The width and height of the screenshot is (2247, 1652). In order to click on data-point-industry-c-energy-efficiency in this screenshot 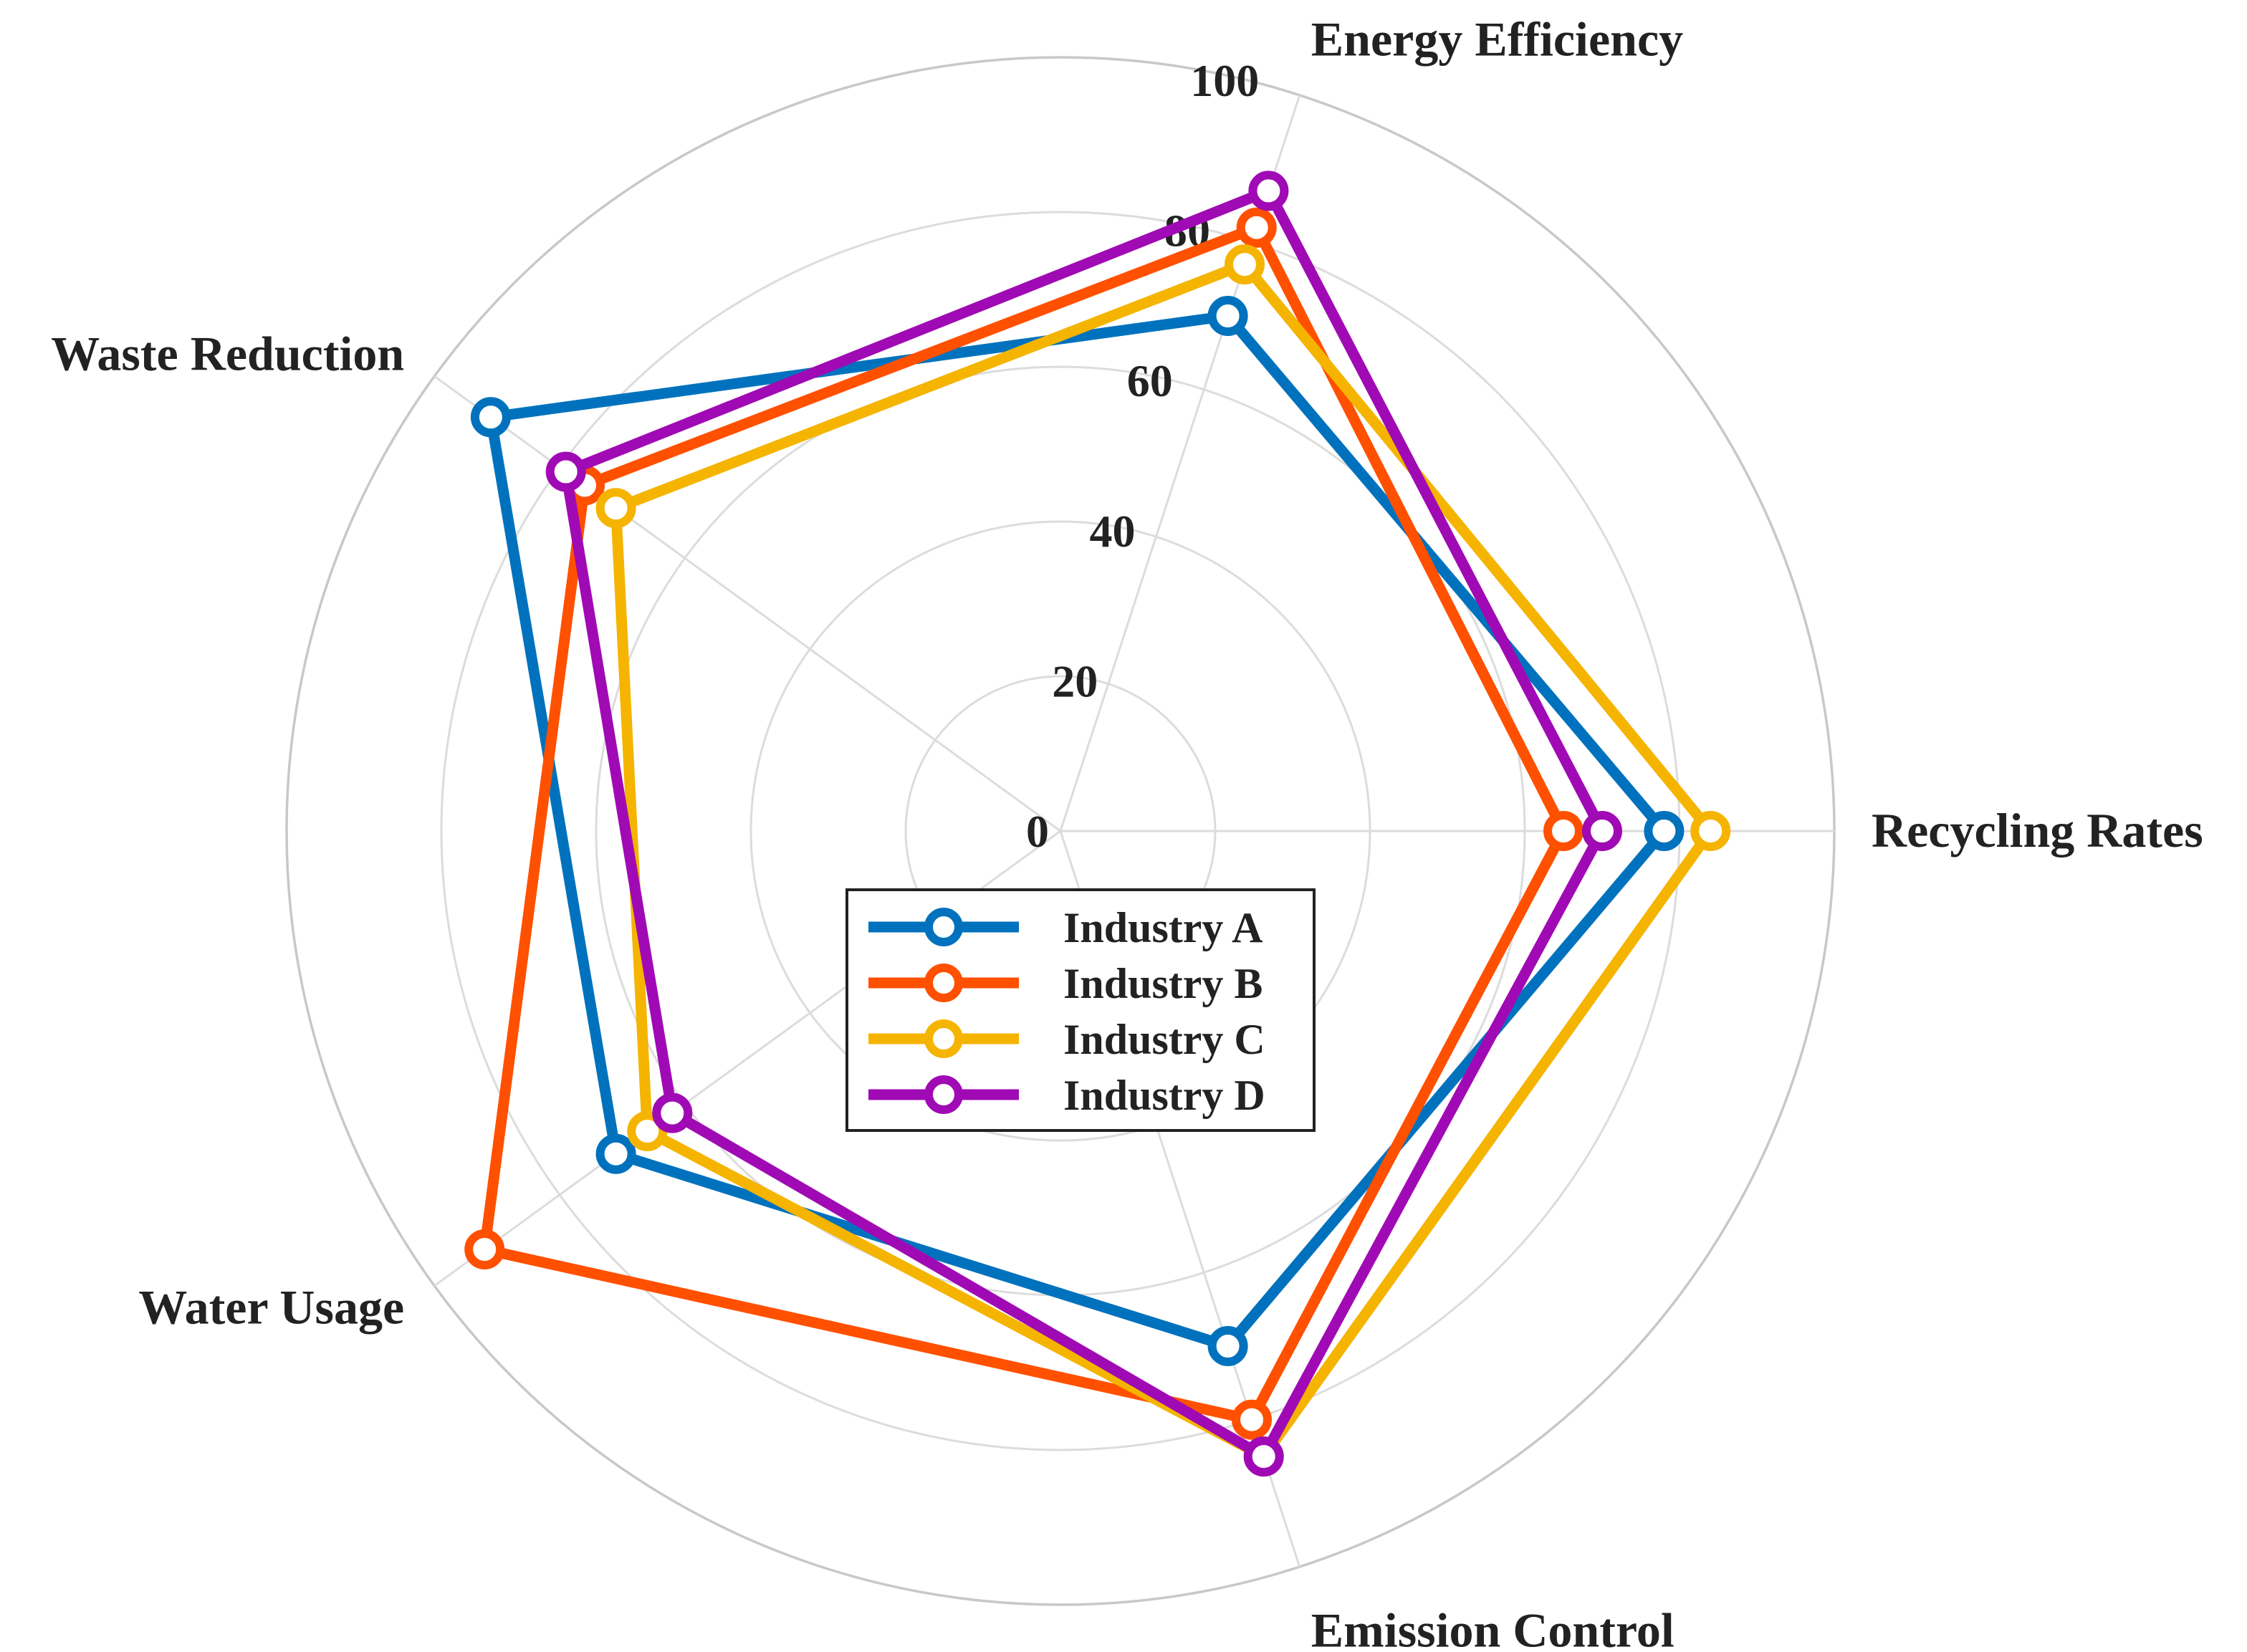, I will do `click(1245, 264)`.